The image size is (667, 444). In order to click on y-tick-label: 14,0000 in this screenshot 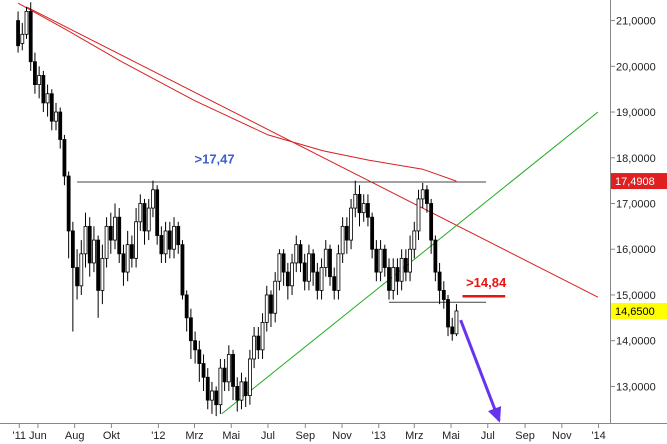, I will do `click(636, 342)`.